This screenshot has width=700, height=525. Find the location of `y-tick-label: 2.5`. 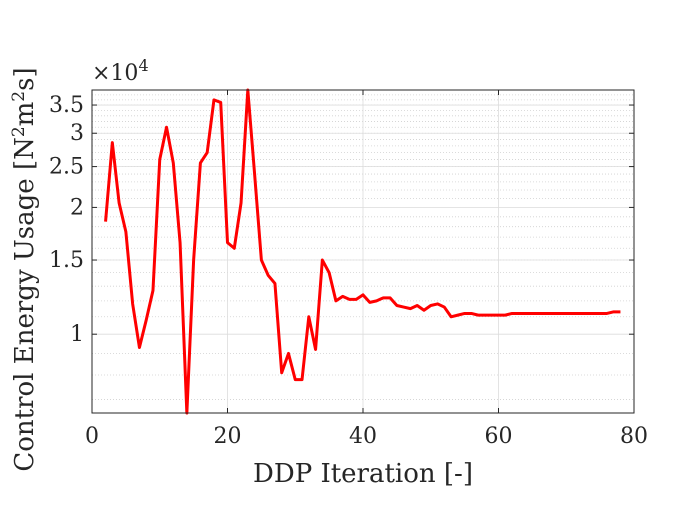

y-tick-label: 2.5 is located at coordinates (66, 167).